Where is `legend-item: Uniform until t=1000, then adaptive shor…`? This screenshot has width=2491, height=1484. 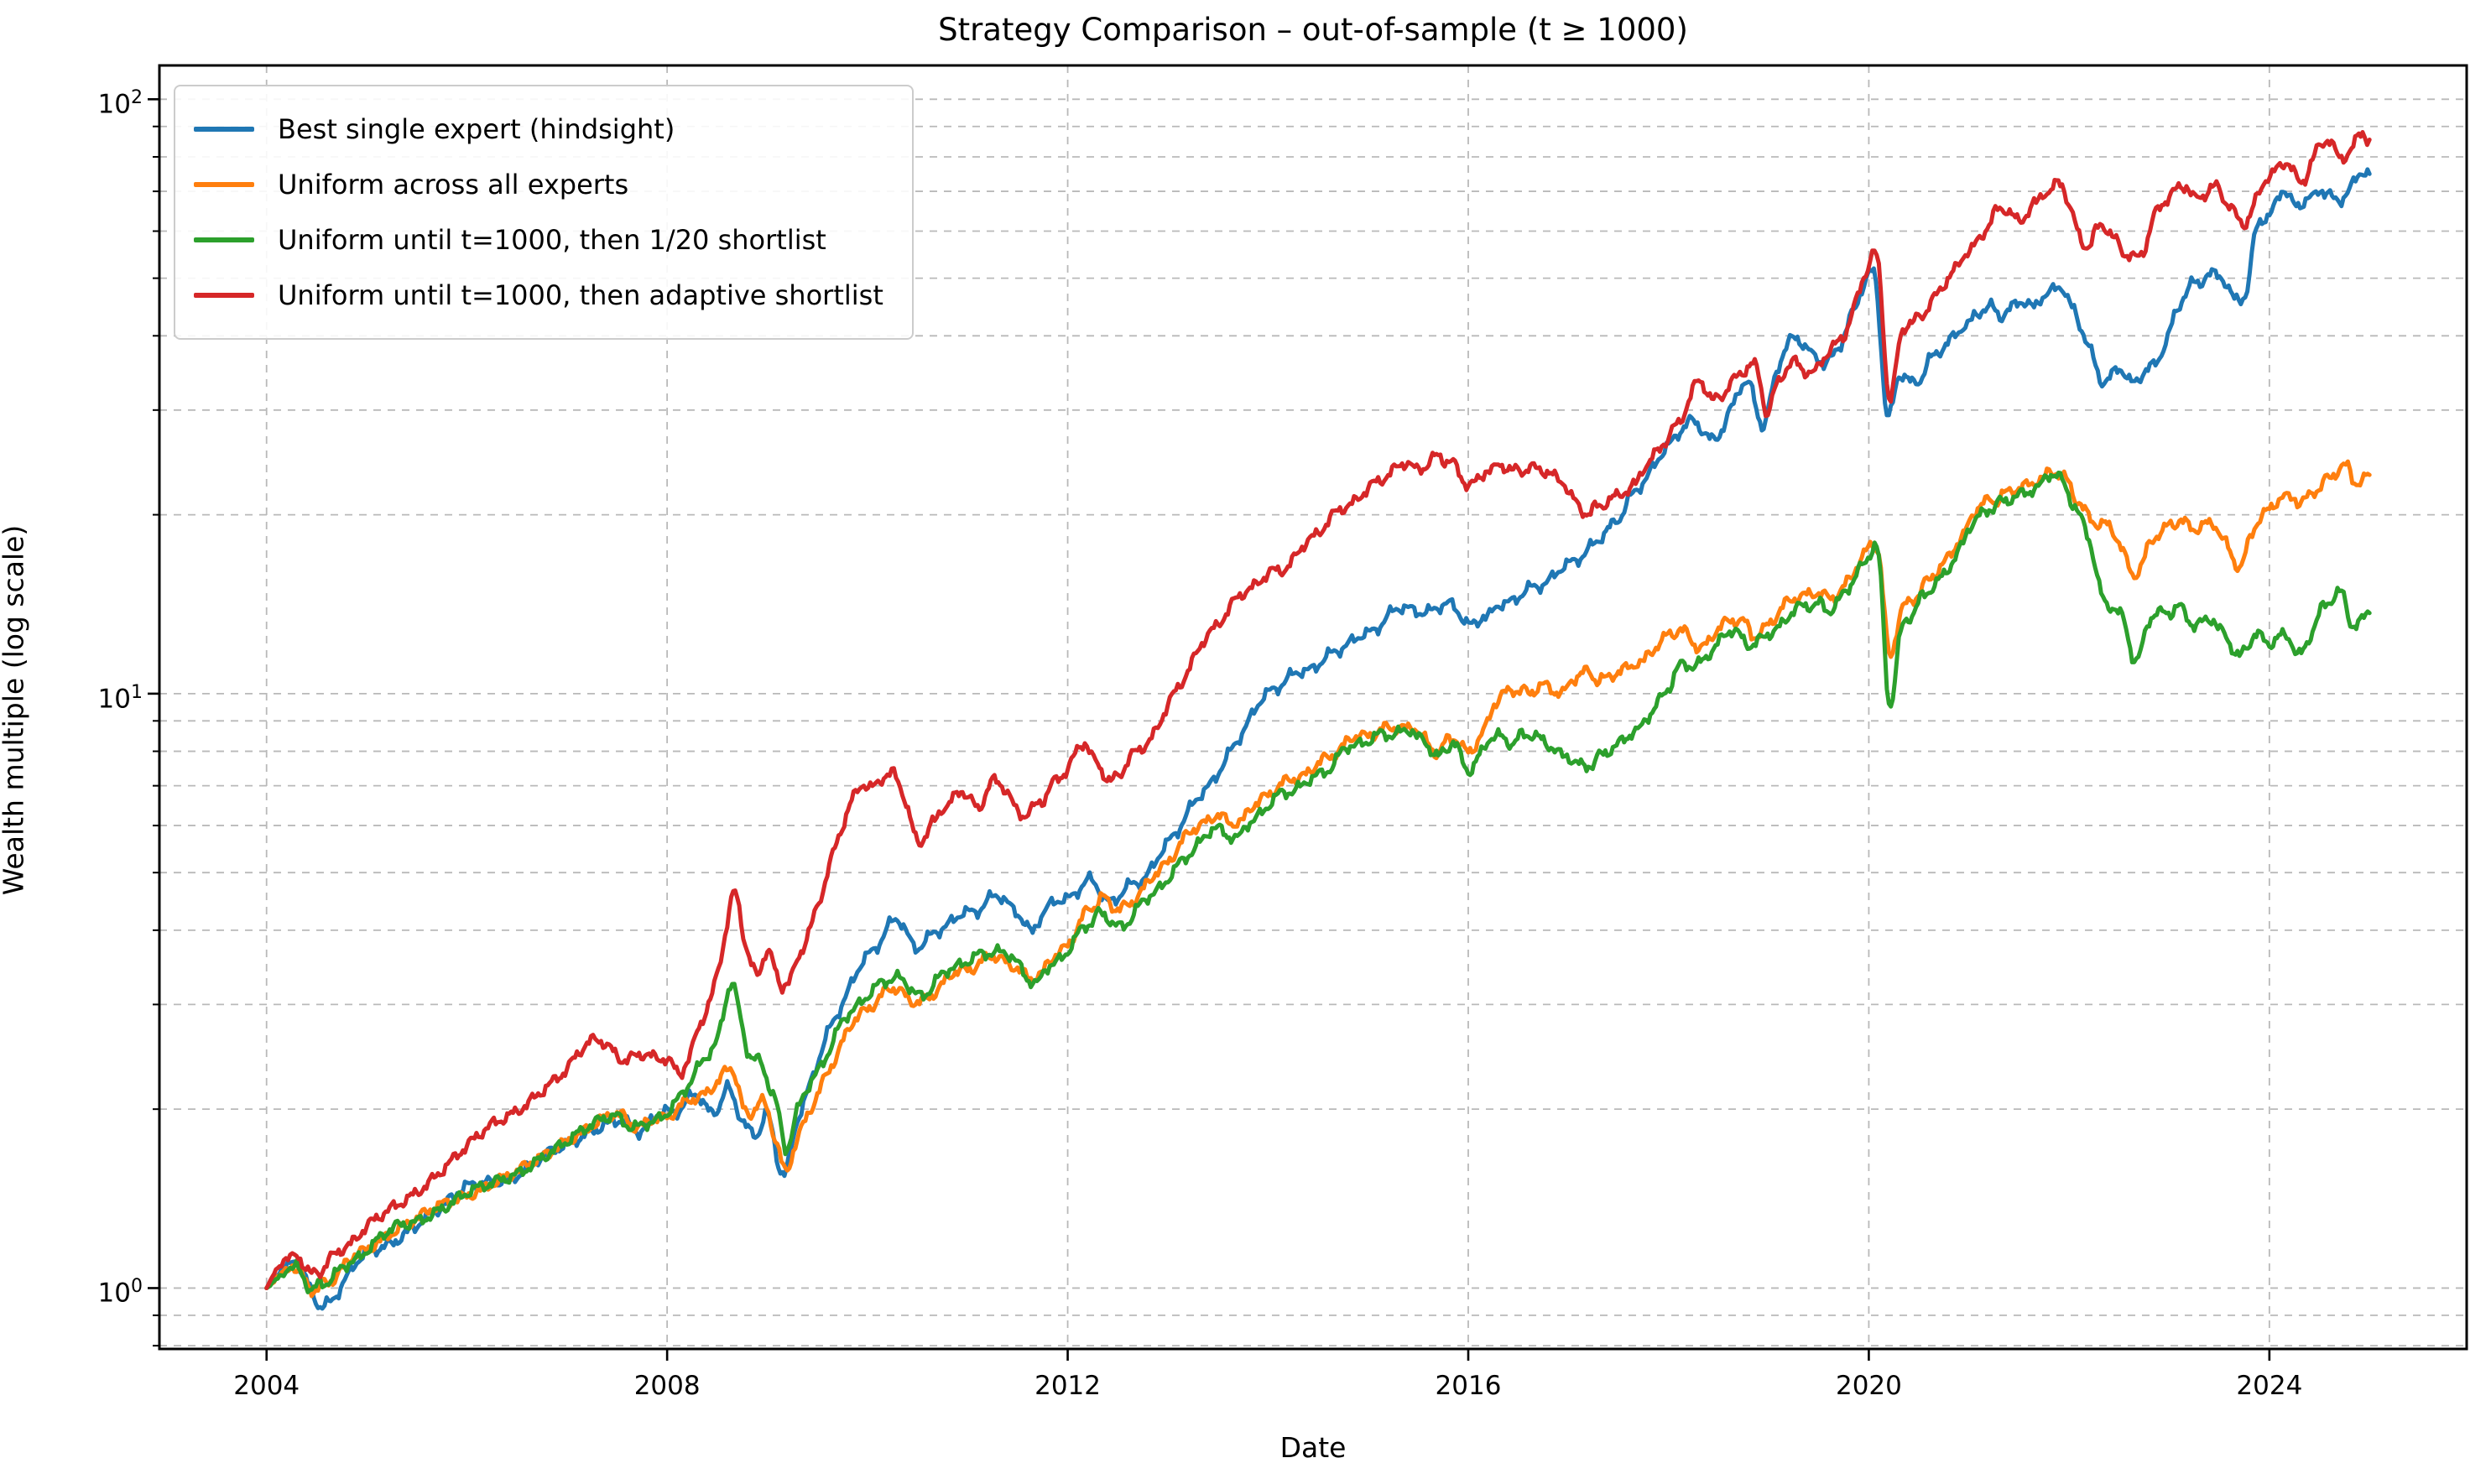 legend-item: Uniform until t=1000, then adaptive shor… is located at coordinates (539, 295).